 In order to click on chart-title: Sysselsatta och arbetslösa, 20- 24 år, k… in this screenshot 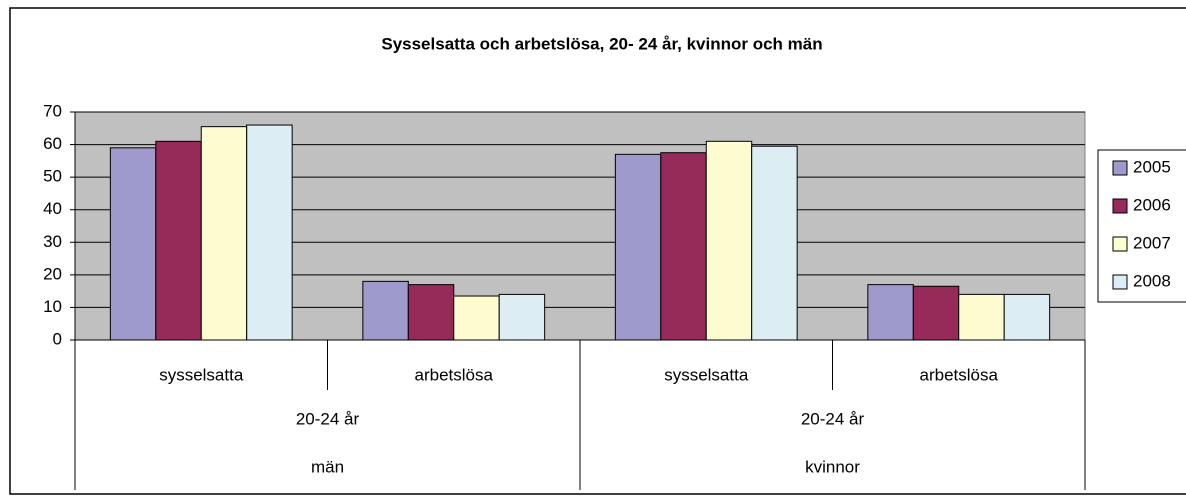, I will do `click(601, 43)`.